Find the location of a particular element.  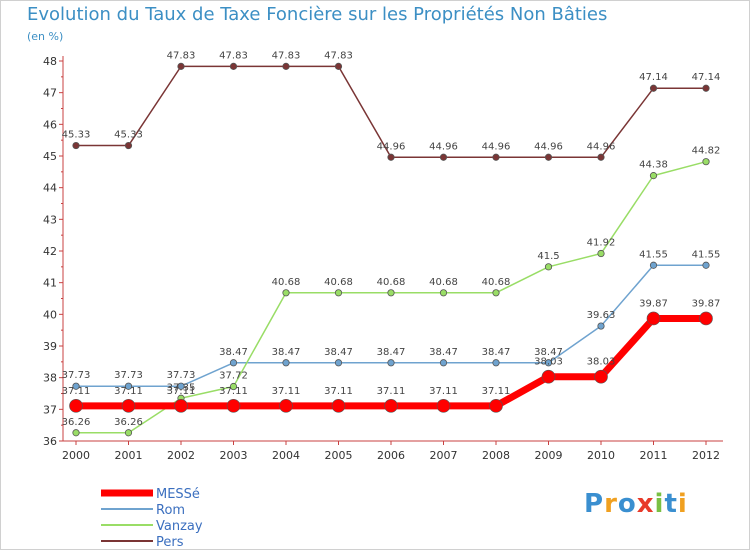

y-axis-unit: (en %) is located at coordinates (45, 36).